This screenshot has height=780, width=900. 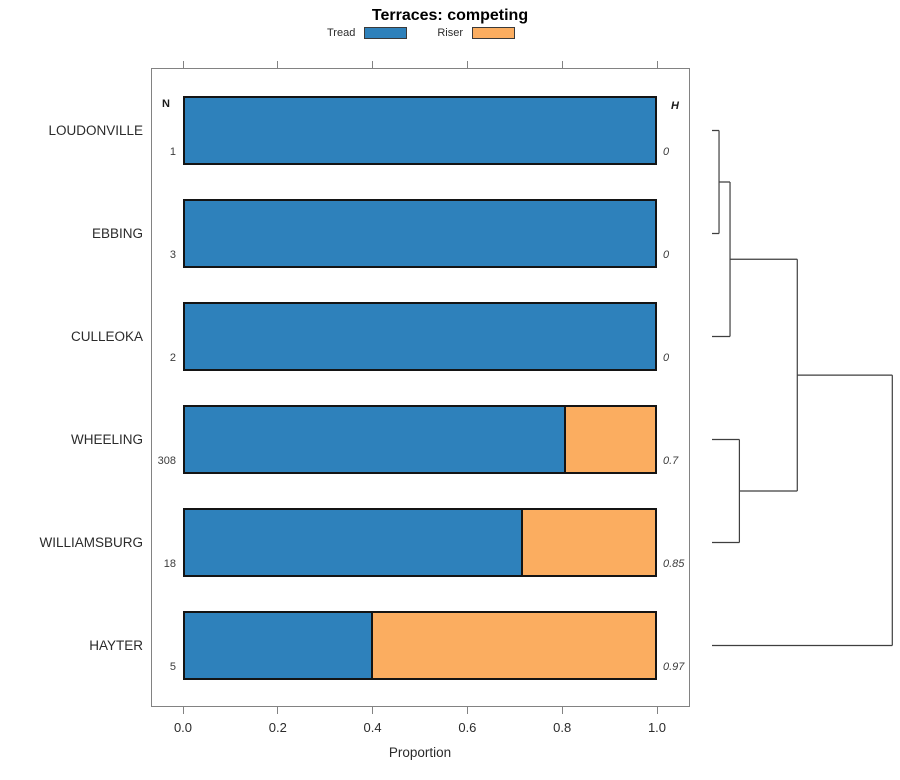 What do you see at coordinates (106, 439) in the screenshot?
I see `row-label: WHEELING` at bounding box center [106, 439].